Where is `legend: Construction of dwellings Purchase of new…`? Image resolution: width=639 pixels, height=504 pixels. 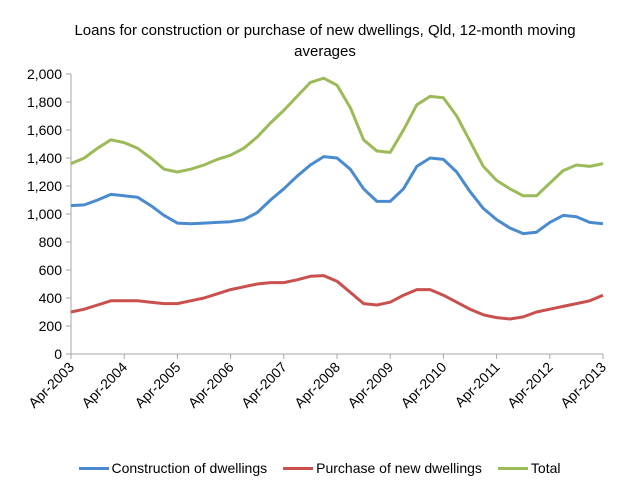 legend: Construction of dwellings Purchase of new… is located at coordinates (319, 468).